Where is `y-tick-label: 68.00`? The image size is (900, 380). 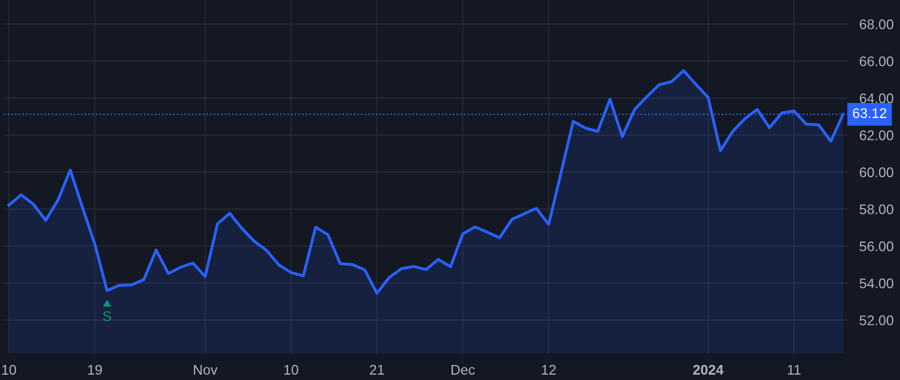 y-tick-label: 68.00 is located at coordinates (877, 24).